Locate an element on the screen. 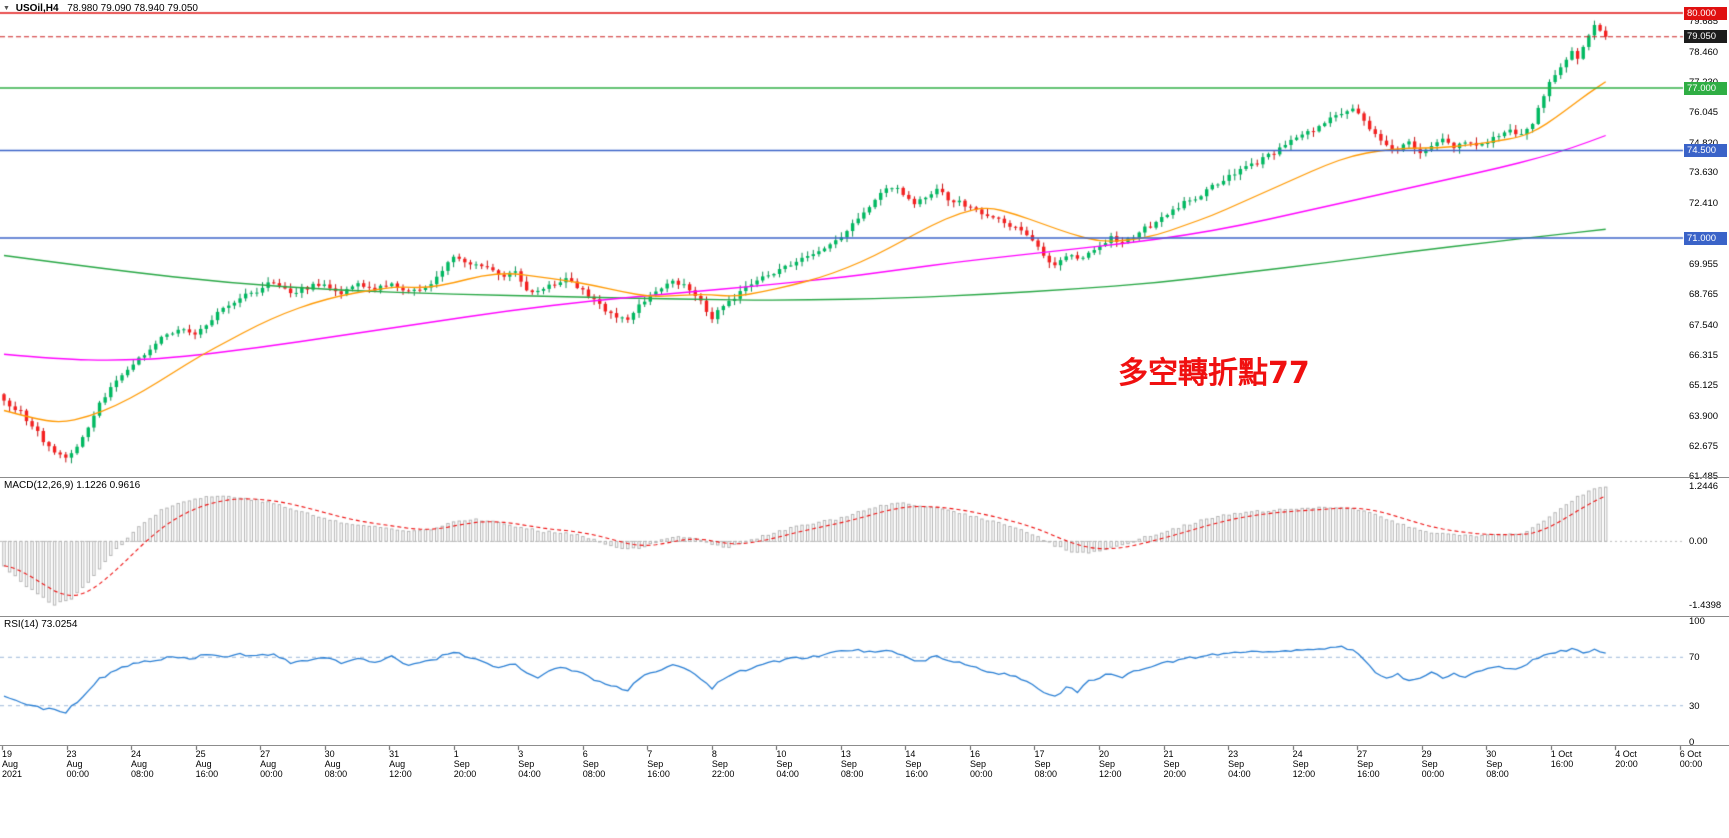 The image size is (1729, 838). current-price-badge: 79.050 is located at coordinates (1705, 37).